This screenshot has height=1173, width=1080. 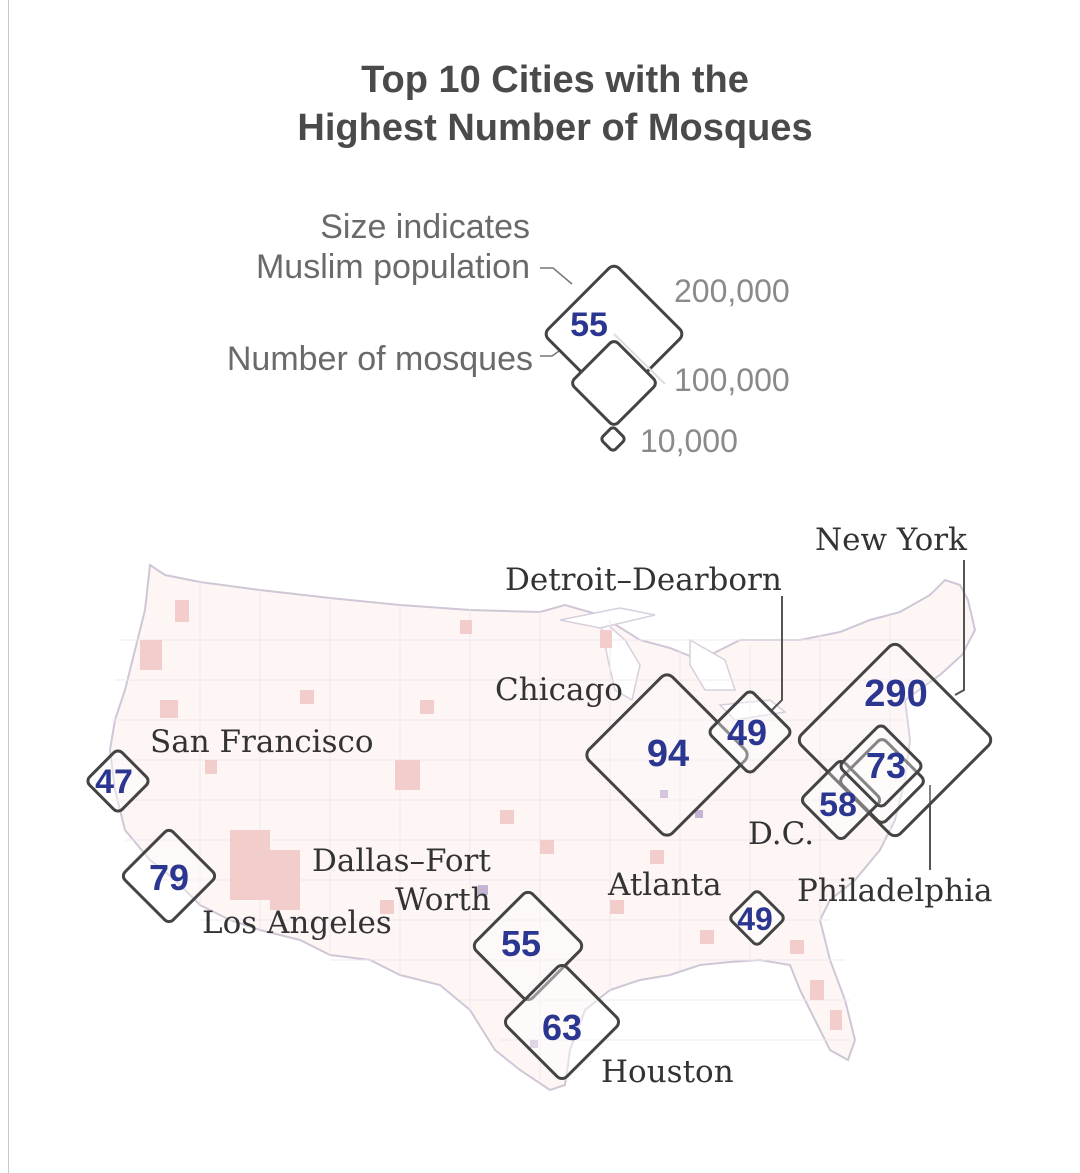 What do you see at coordinates (667, 1072) in the screenshot?
I see `label-houston: Houston` at bounding box center [667, 1072].